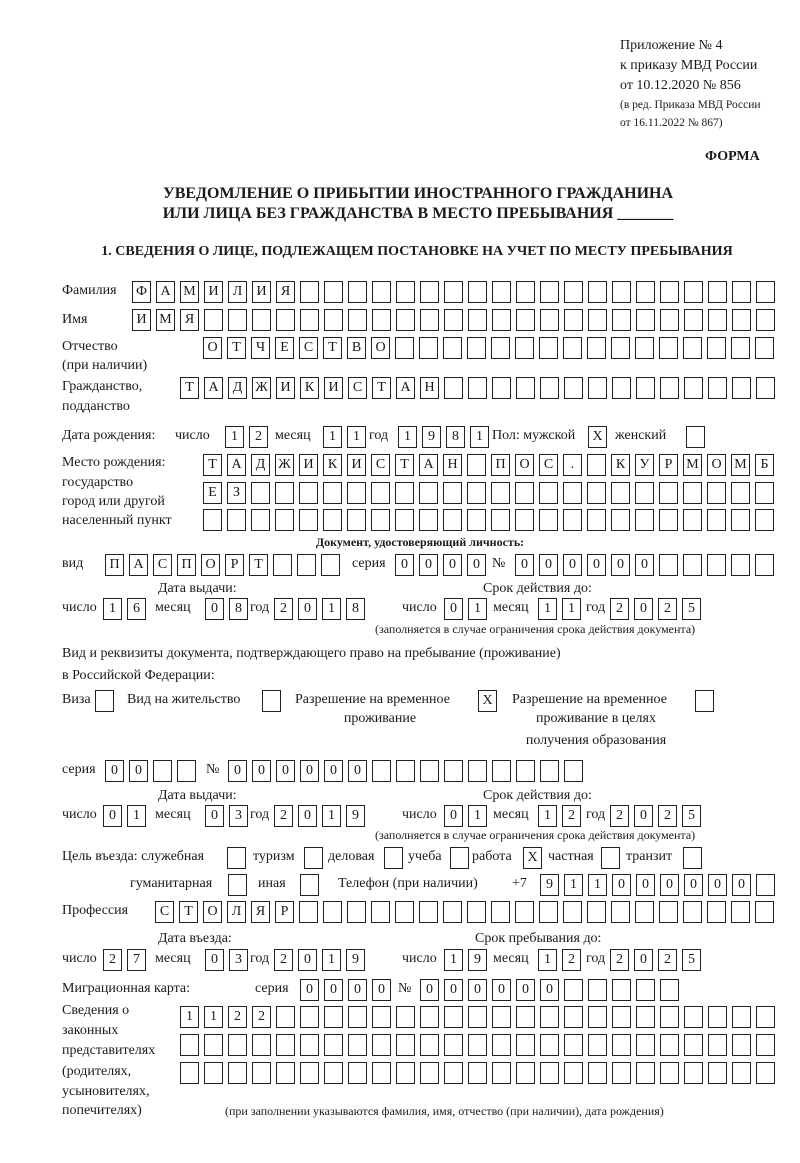 This screenshot has width=800, height=1163. I want to click on doc-valid-year-cell: 2, so click(619, 609).